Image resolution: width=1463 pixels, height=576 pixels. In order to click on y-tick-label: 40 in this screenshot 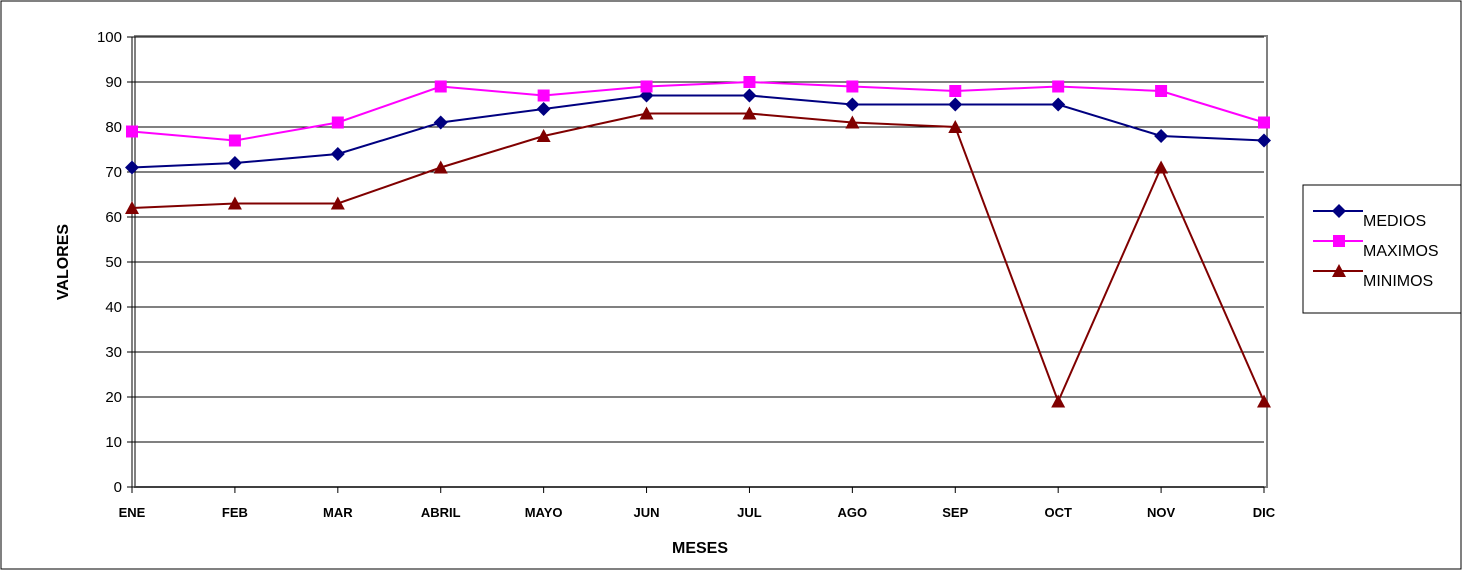, I will do `click(113, 307)`.